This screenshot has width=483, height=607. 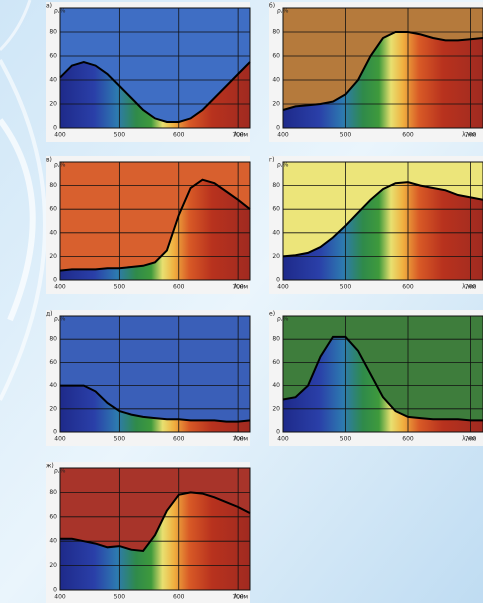 What do you see at coordinates (272, 6) in the screenshot?
I see `panel-label: б)` at bounding box center [272, 6].